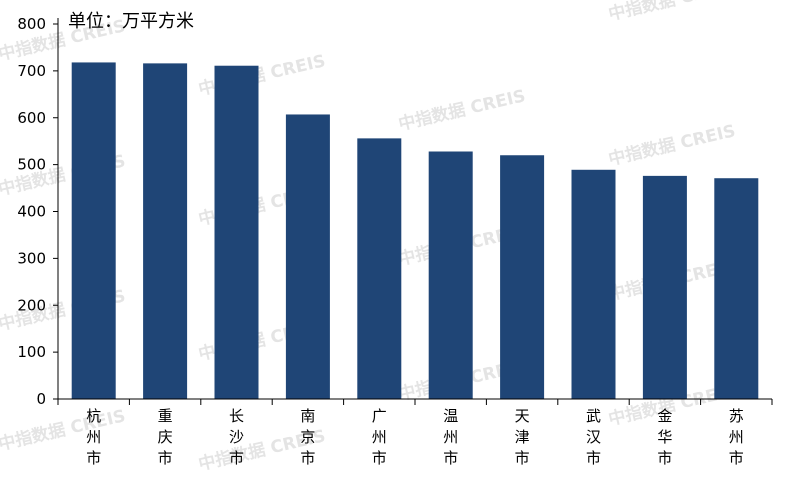 This screenshot has width=804, height=486. Describe the element at coordinates (41, 399) in the screenshot. I see `y-tick-label: 0` at that location.